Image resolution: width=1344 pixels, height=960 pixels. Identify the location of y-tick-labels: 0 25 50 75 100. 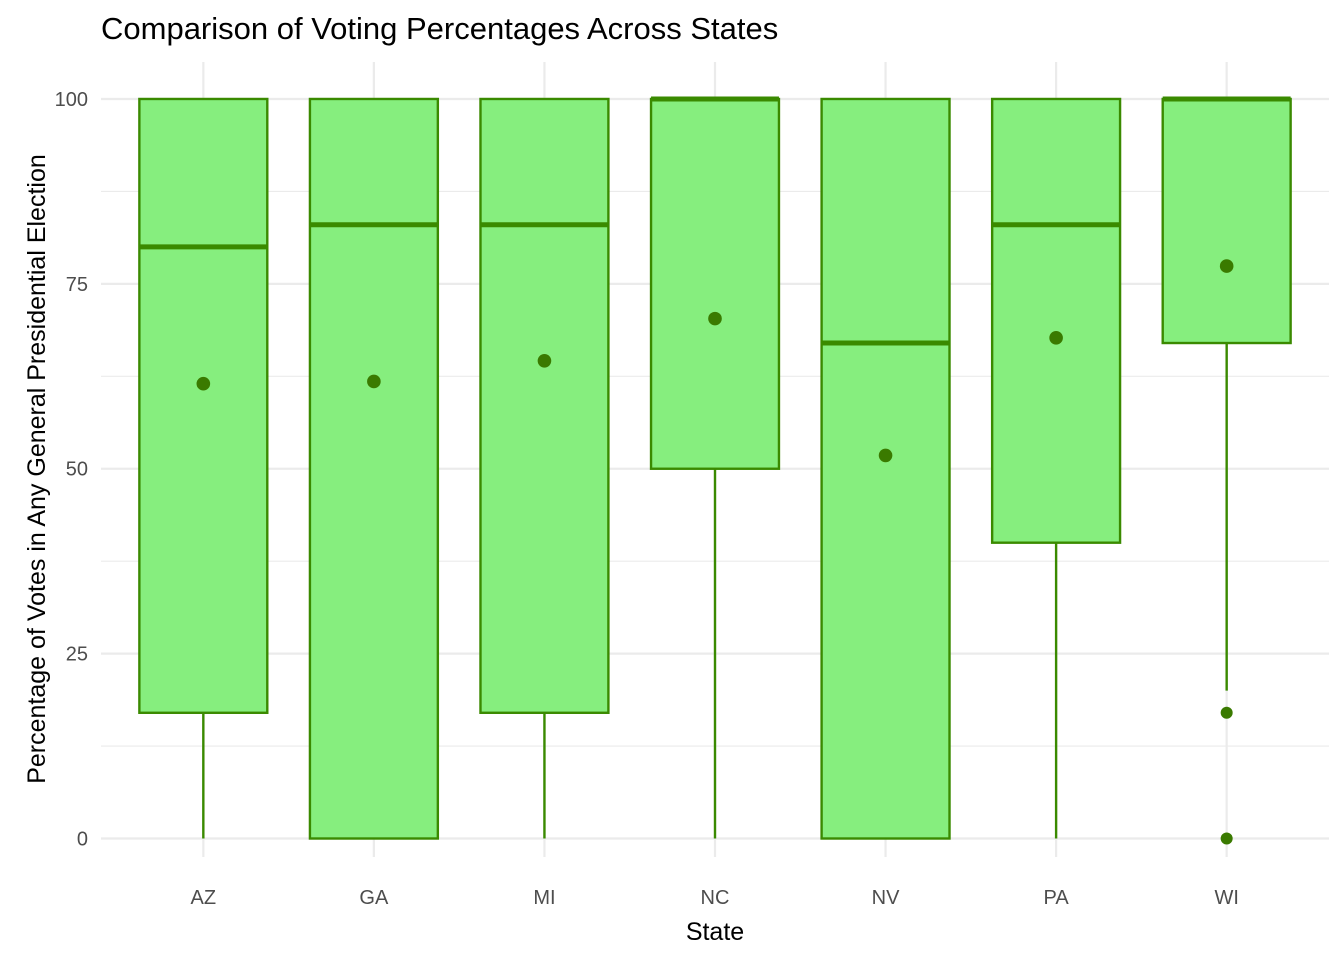
(71, 470).